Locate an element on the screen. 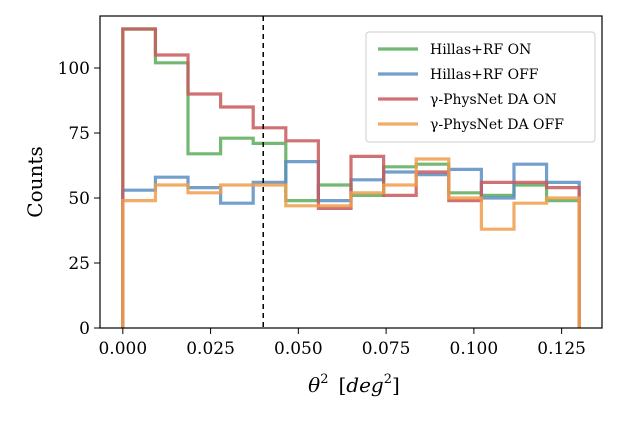  y-axis-label: Counts is located at coordinates (35, 181).